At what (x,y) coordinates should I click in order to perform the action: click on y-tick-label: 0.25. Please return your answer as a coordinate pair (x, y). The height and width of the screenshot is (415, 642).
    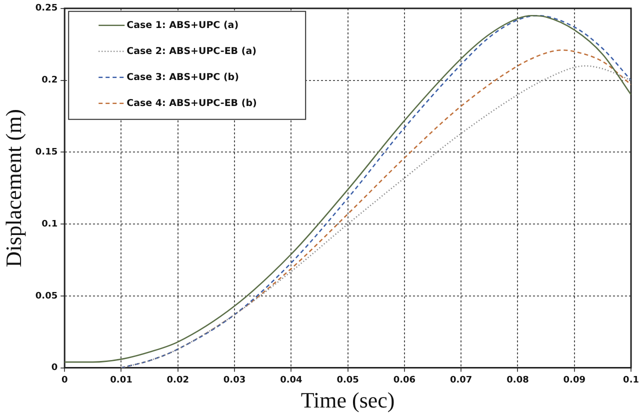
    Looking at the image, I should click on (46, 9).